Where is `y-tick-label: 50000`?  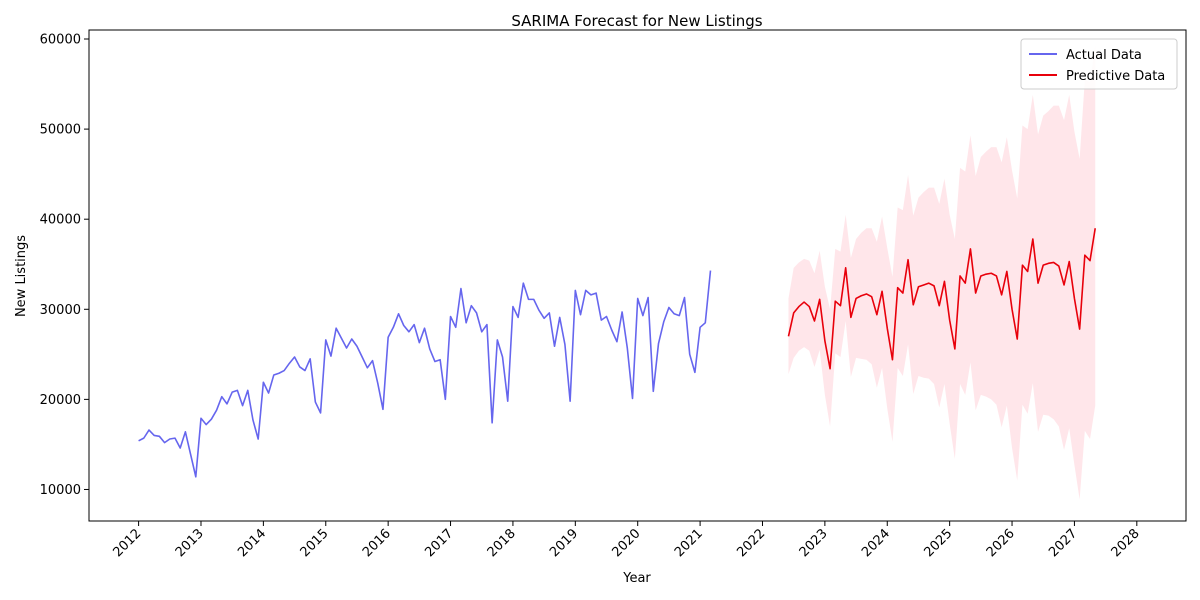 y-tick-label: 50000 is located at coordinates (60, 130).